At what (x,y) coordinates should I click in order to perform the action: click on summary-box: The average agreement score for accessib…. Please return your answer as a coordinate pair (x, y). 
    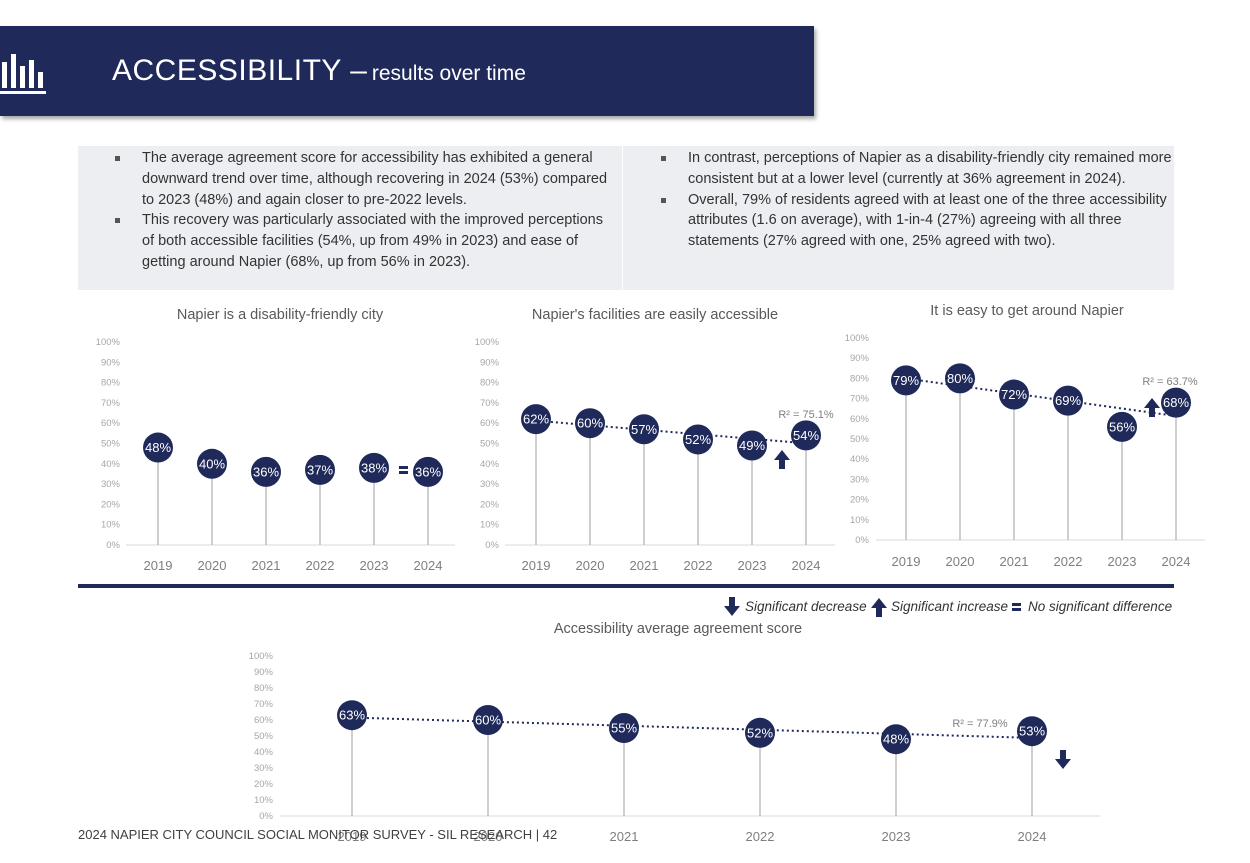
    Looking at the image, I should click on (626, 218).